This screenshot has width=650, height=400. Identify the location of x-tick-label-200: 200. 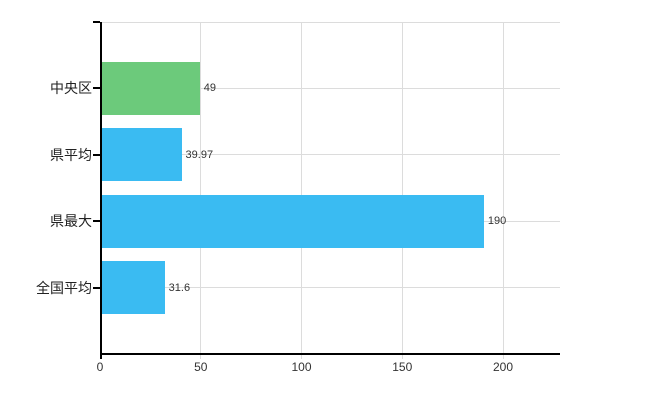
(503, 367).